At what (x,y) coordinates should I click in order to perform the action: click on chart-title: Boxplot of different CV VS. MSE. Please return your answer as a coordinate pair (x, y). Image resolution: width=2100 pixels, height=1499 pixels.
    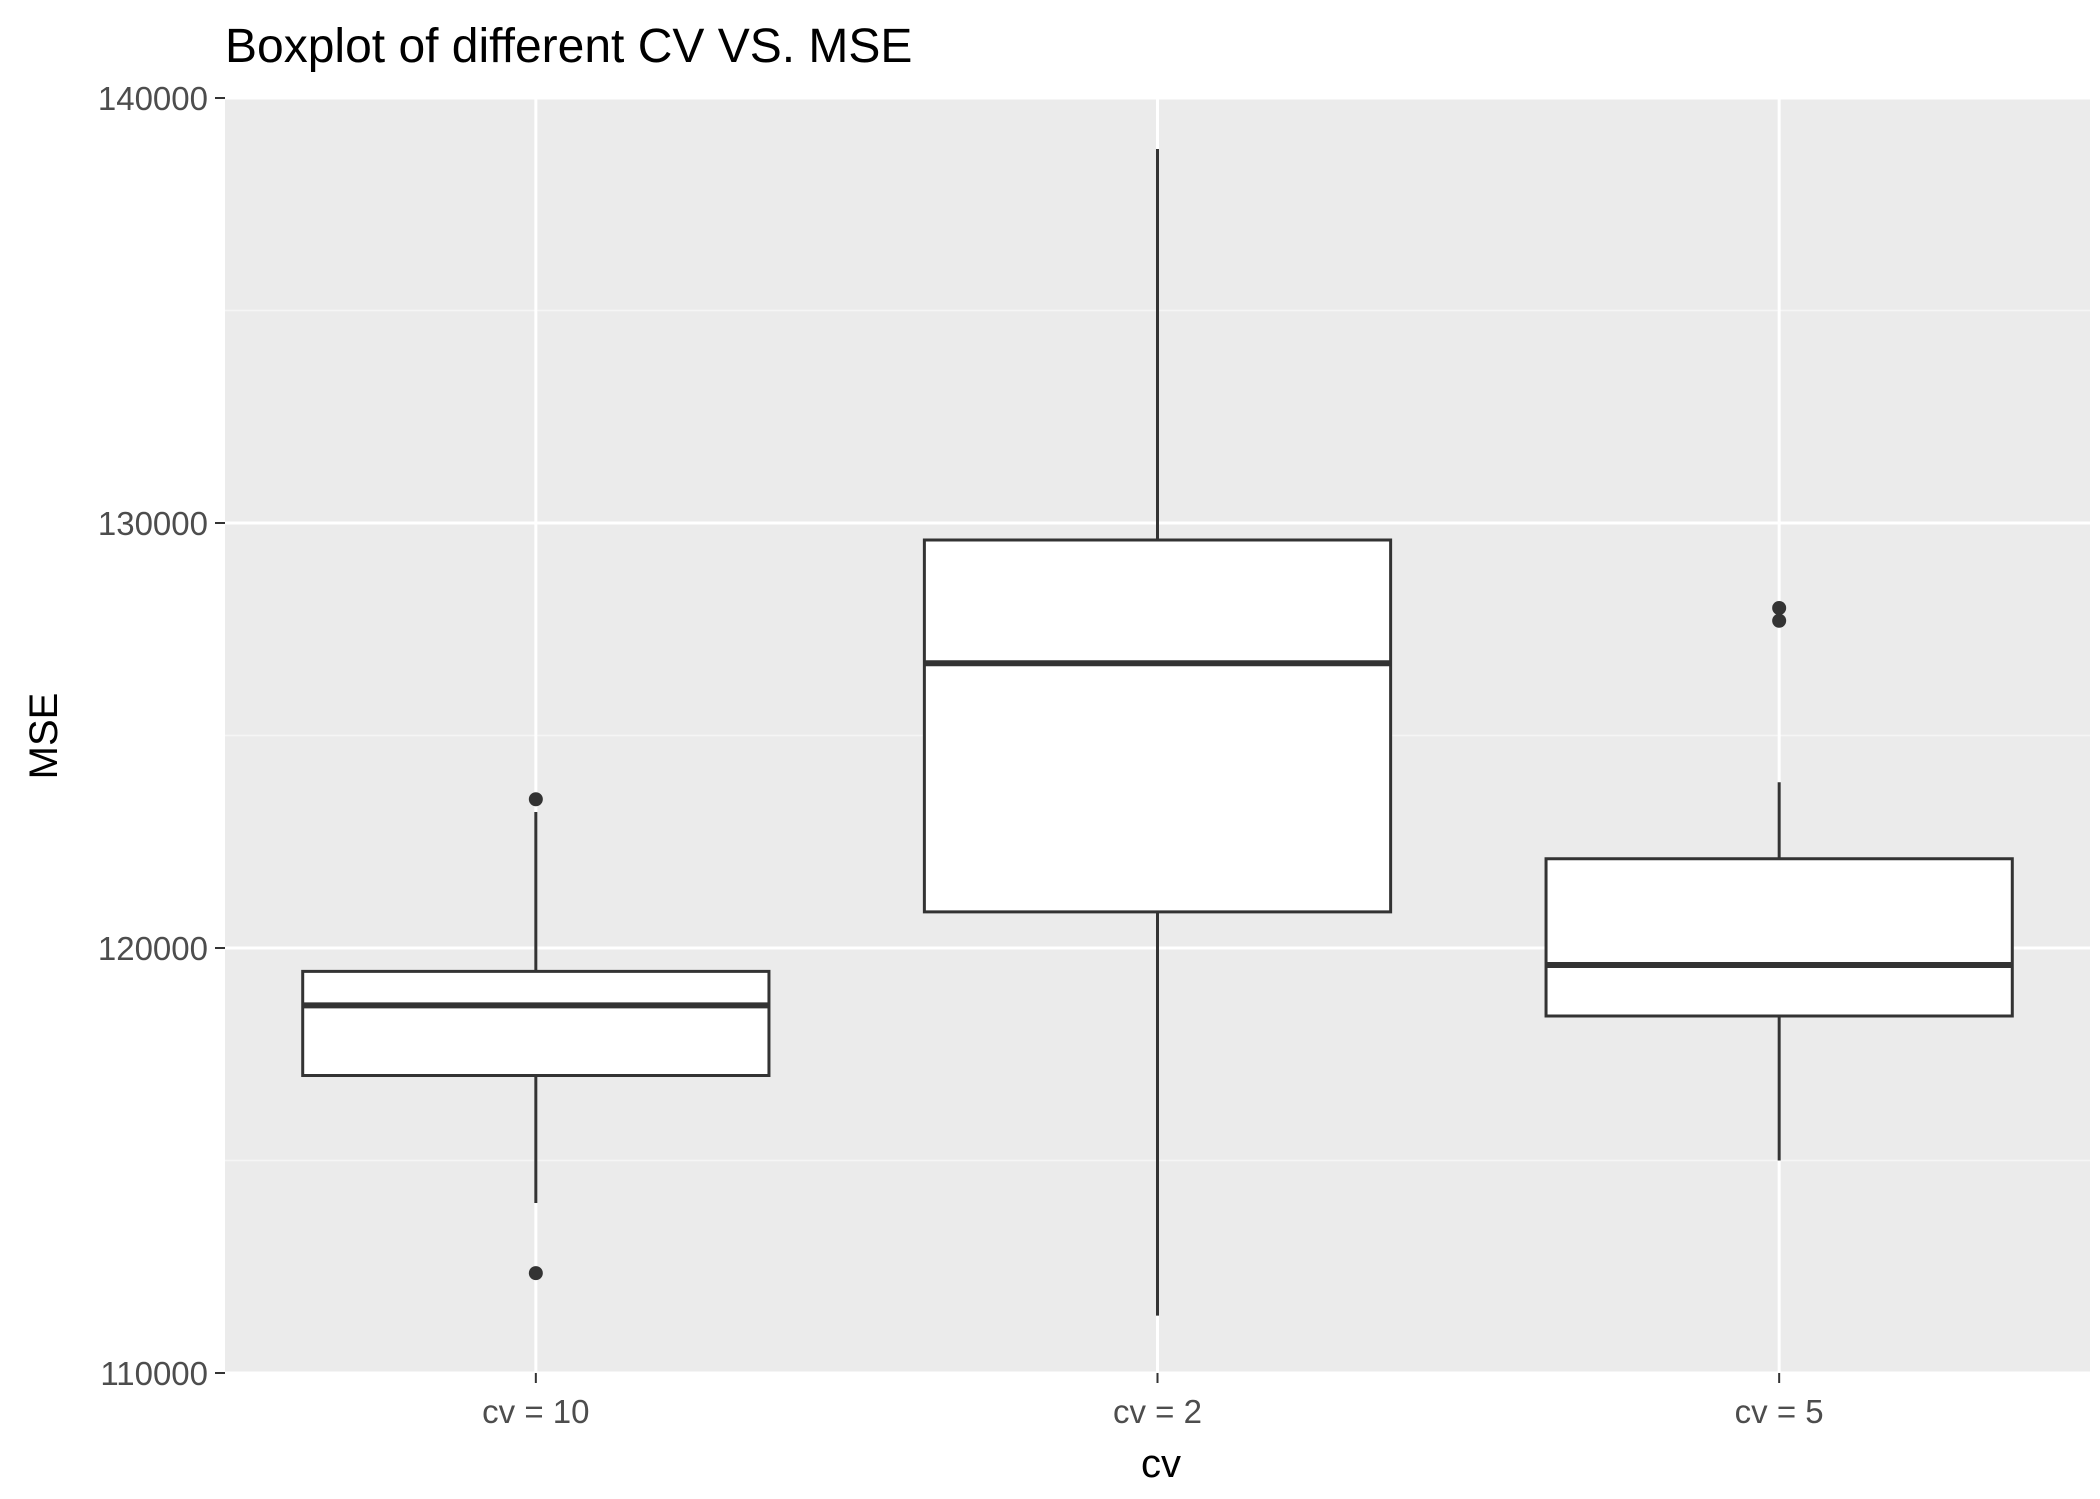
    Looking at the image, I should click on (568, 46).